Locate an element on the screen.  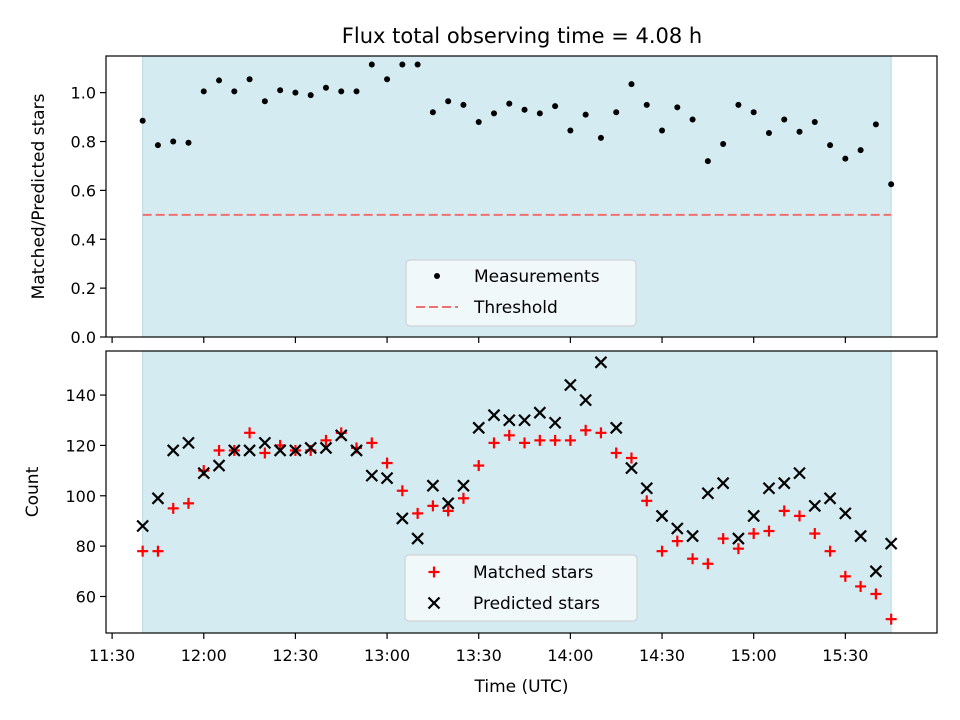
x-tick-label: 14:30 is located at coordinates (662, 655).